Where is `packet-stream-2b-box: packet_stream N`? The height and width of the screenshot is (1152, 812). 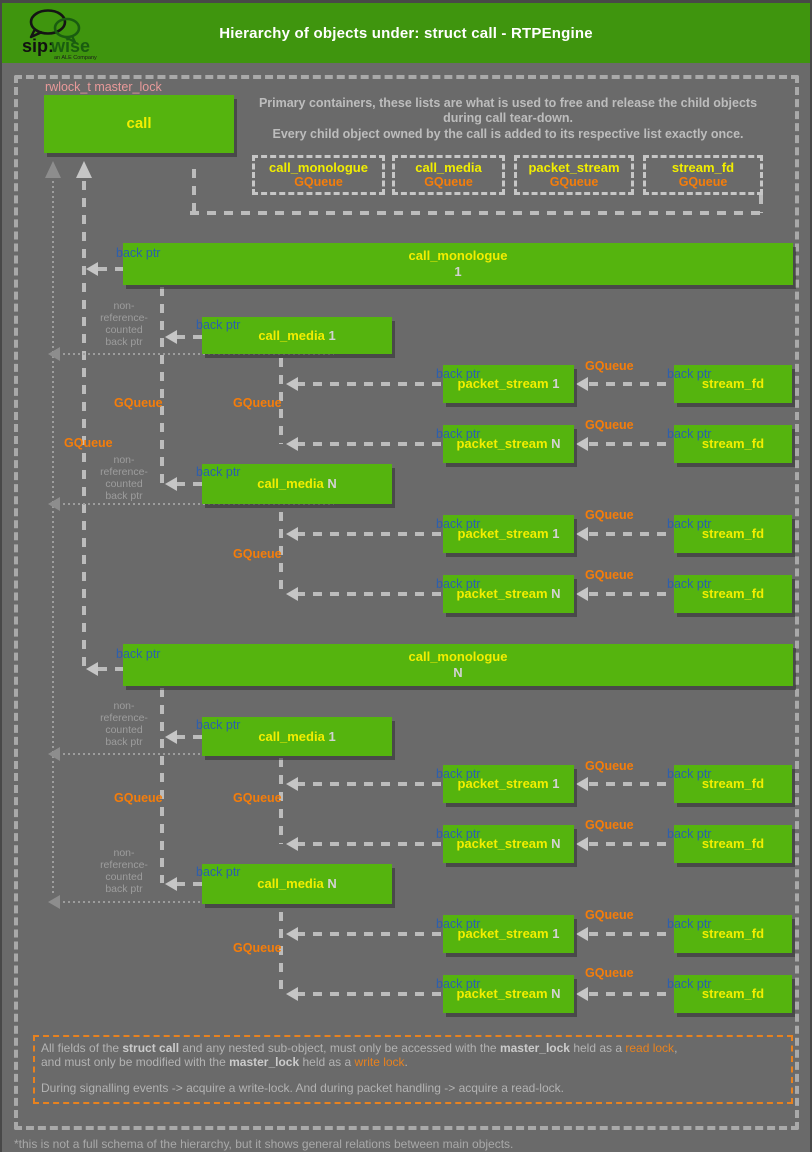
packet-stream-2b-box: packet_stream N is located at coordinates (508, 844).